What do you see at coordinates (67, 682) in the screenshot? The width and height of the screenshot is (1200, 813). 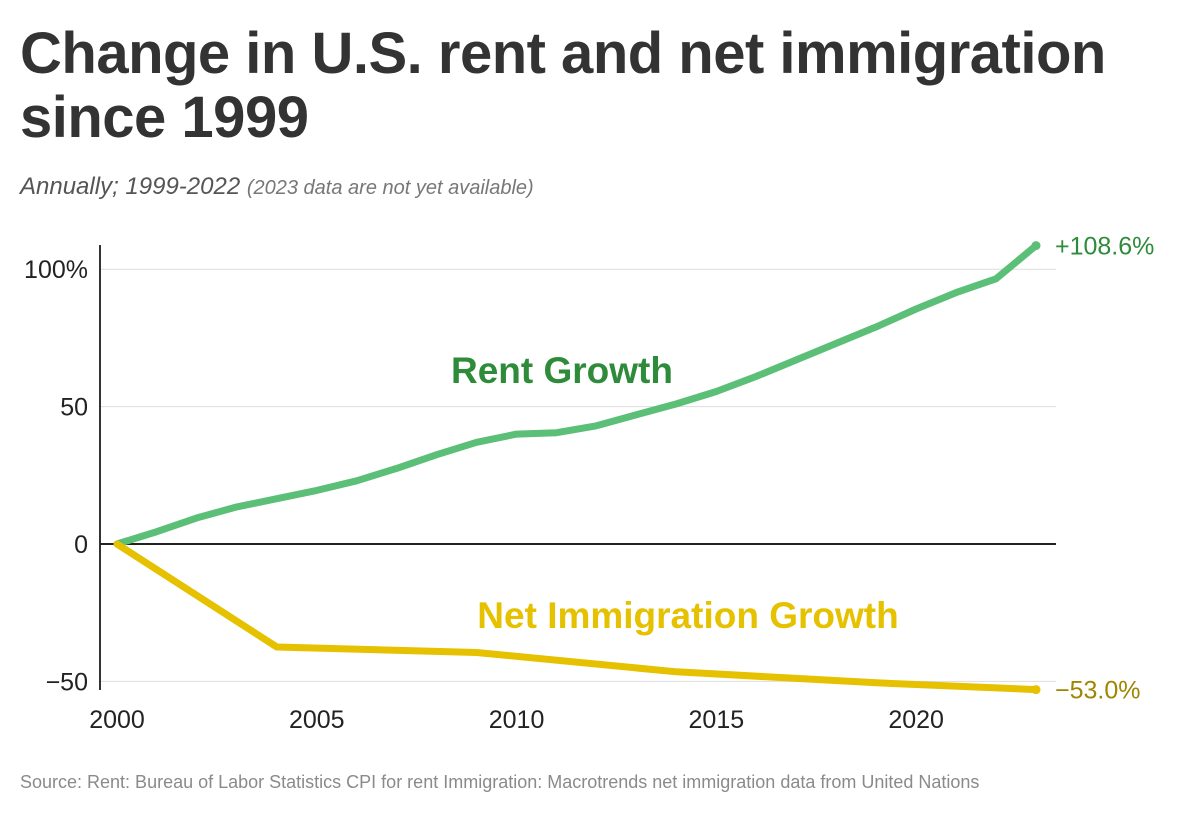 I see `y-tick-label: −50` at bounding box center [67, 682].